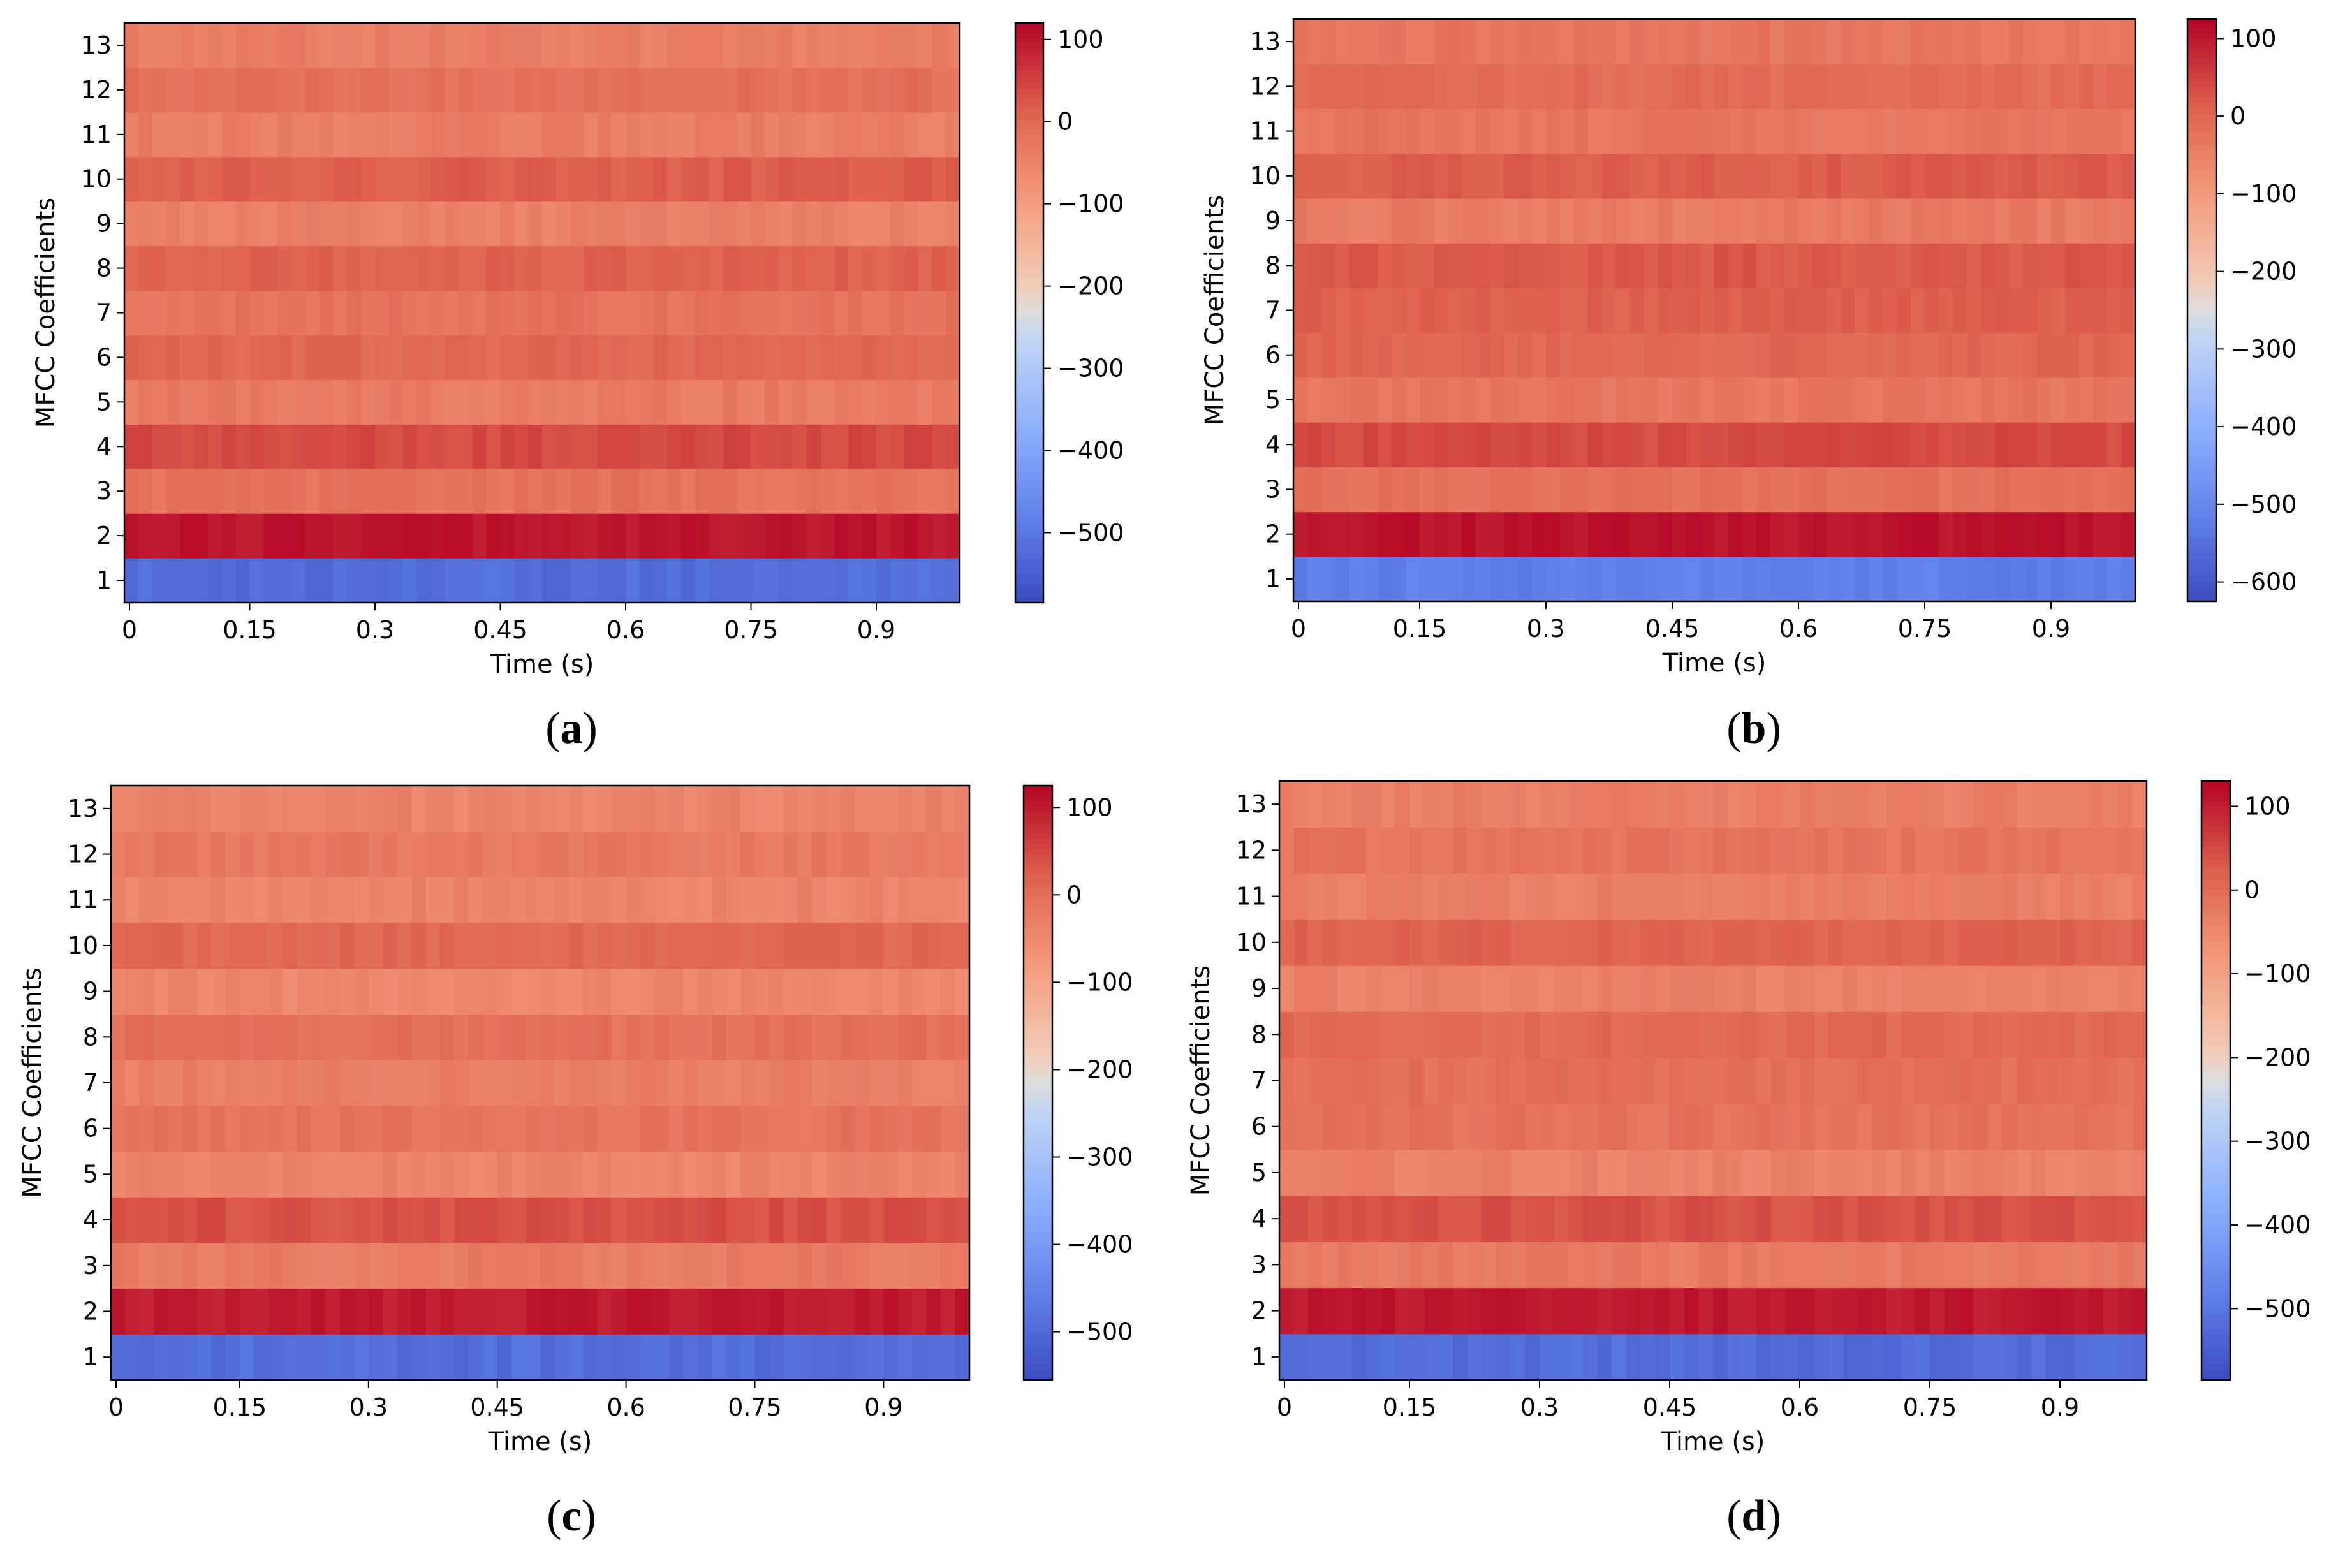 Image resolution: width=2338 pixels, height=1568 pixels. Describe the element at coordinates (883, 1407) in the screenshot. I see `x-tick-label: 0.9` at that location.